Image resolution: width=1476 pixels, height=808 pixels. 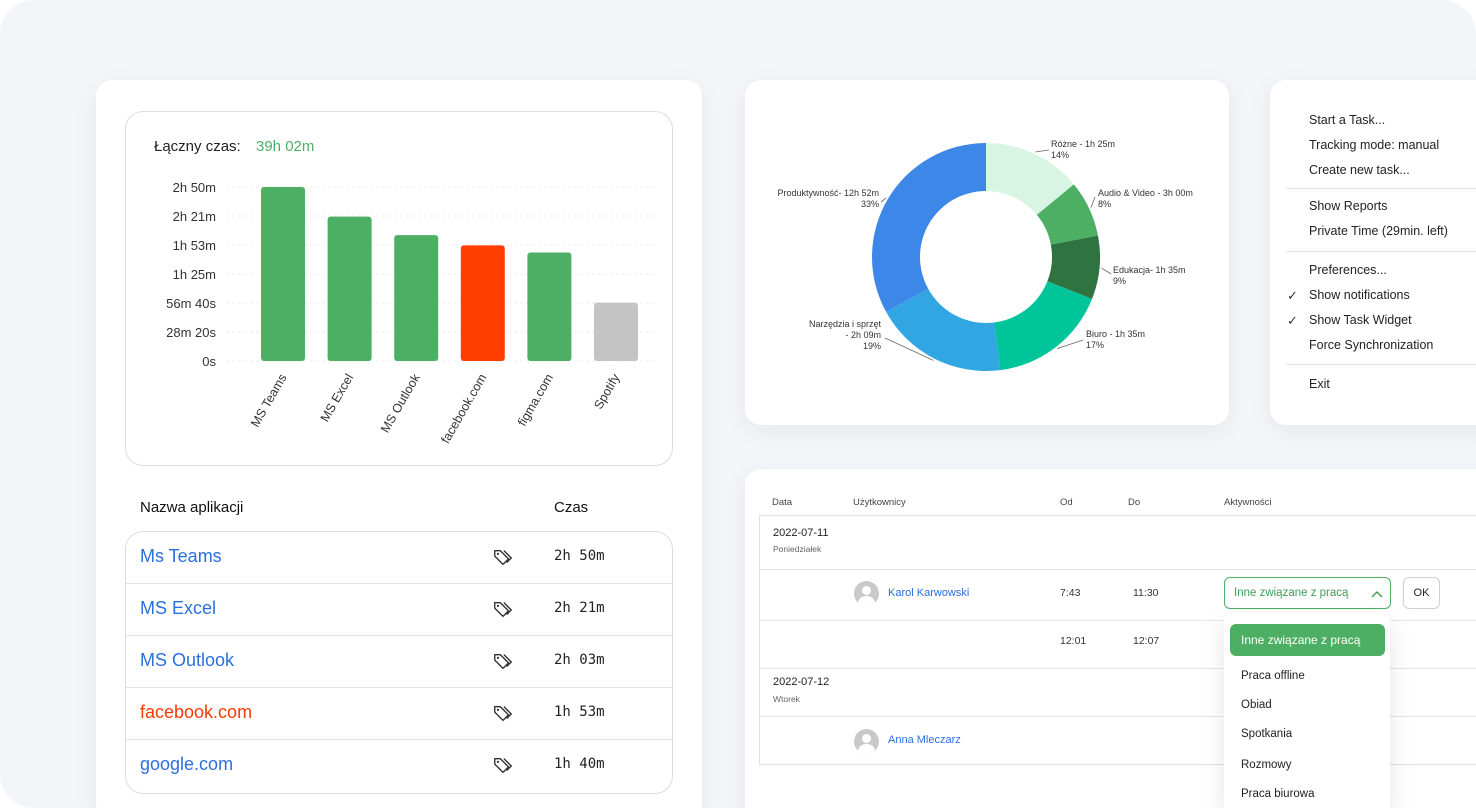 What do you see at coordinates (192, 507) in the screenshot?
I see `col-header-app-name: Nazwa aplikacji` at bounding box center [192, 507].